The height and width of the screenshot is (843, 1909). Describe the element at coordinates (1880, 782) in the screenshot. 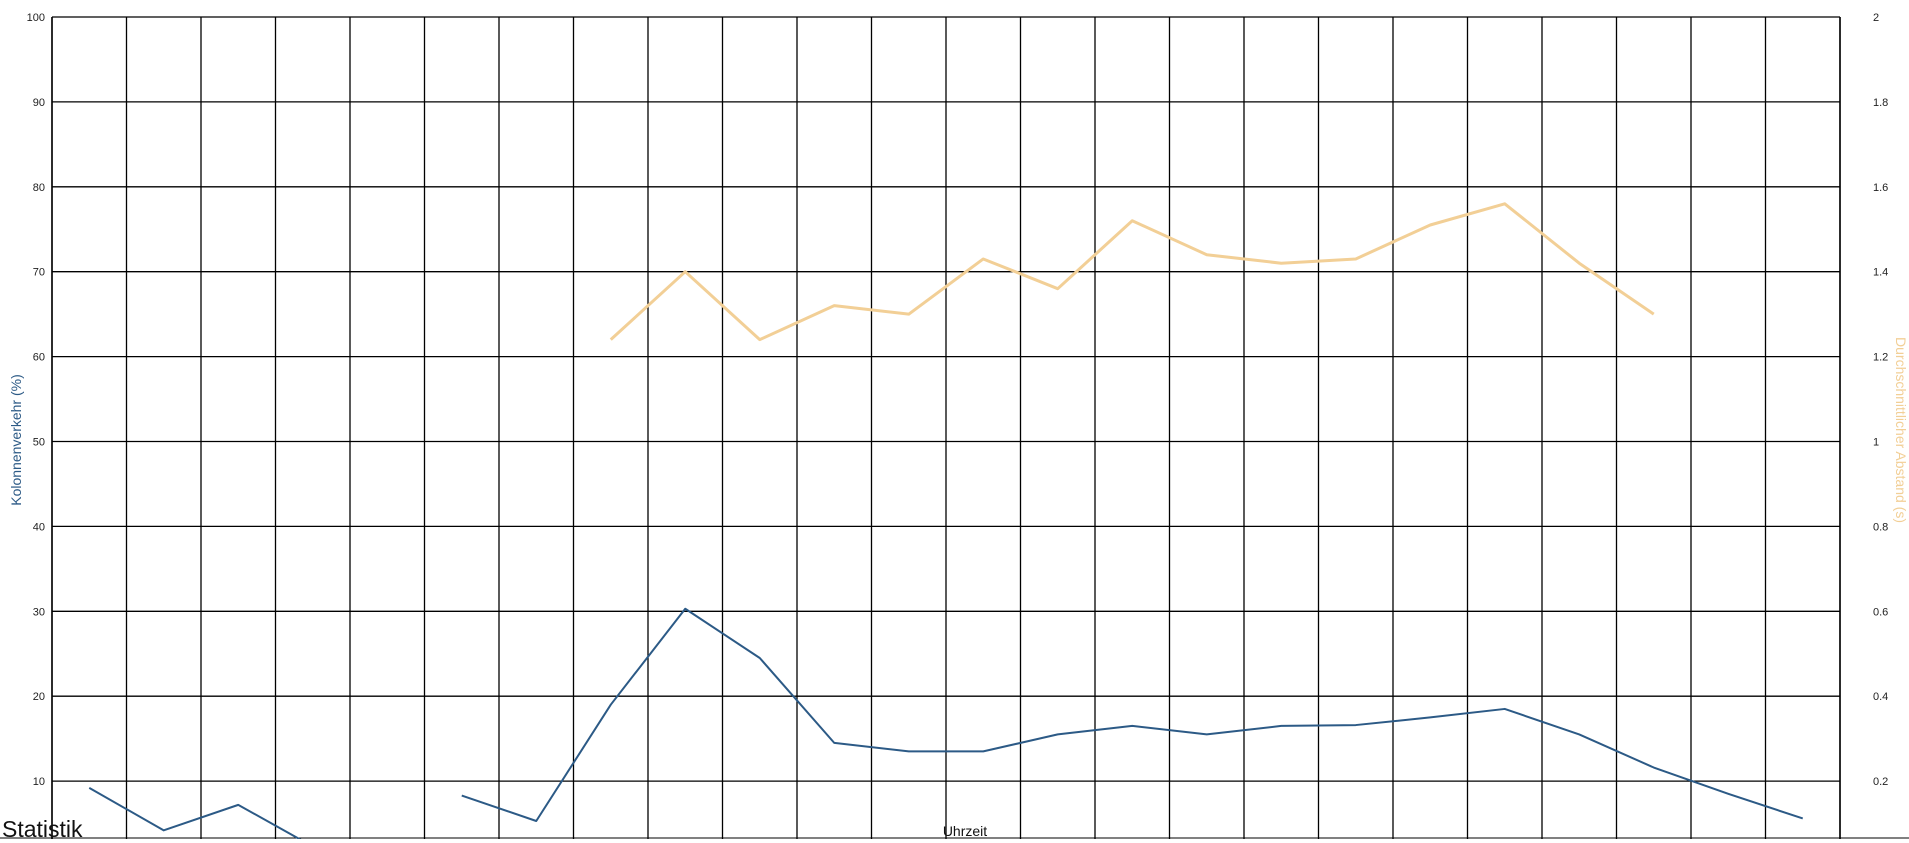

I see `y-tick-label-right: 0.2` at that location.